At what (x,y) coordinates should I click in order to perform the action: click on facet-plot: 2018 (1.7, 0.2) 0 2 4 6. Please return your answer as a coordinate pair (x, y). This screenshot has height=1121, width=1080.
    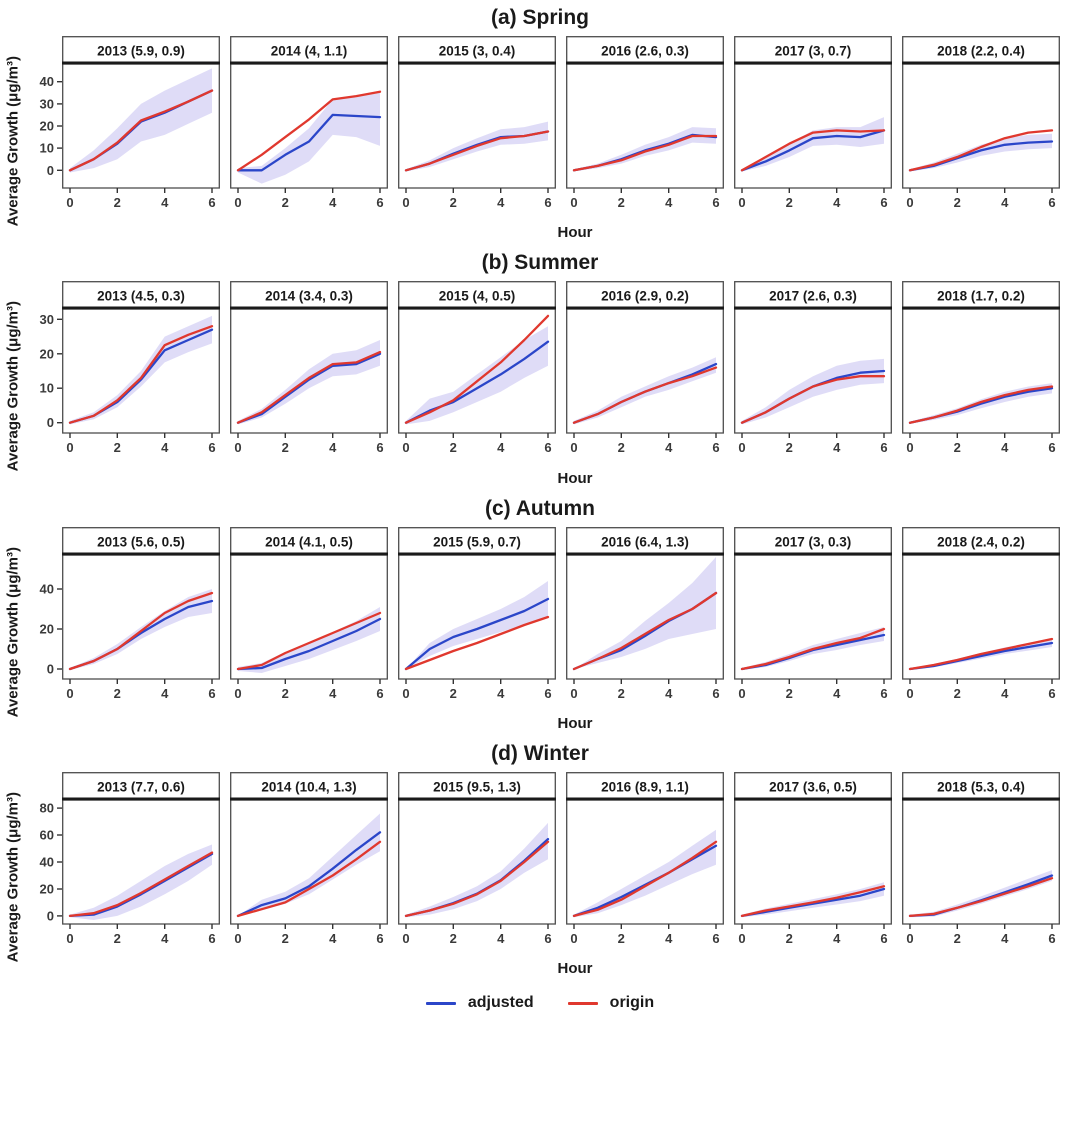
    Looking at the image, I should click on (981, 368).